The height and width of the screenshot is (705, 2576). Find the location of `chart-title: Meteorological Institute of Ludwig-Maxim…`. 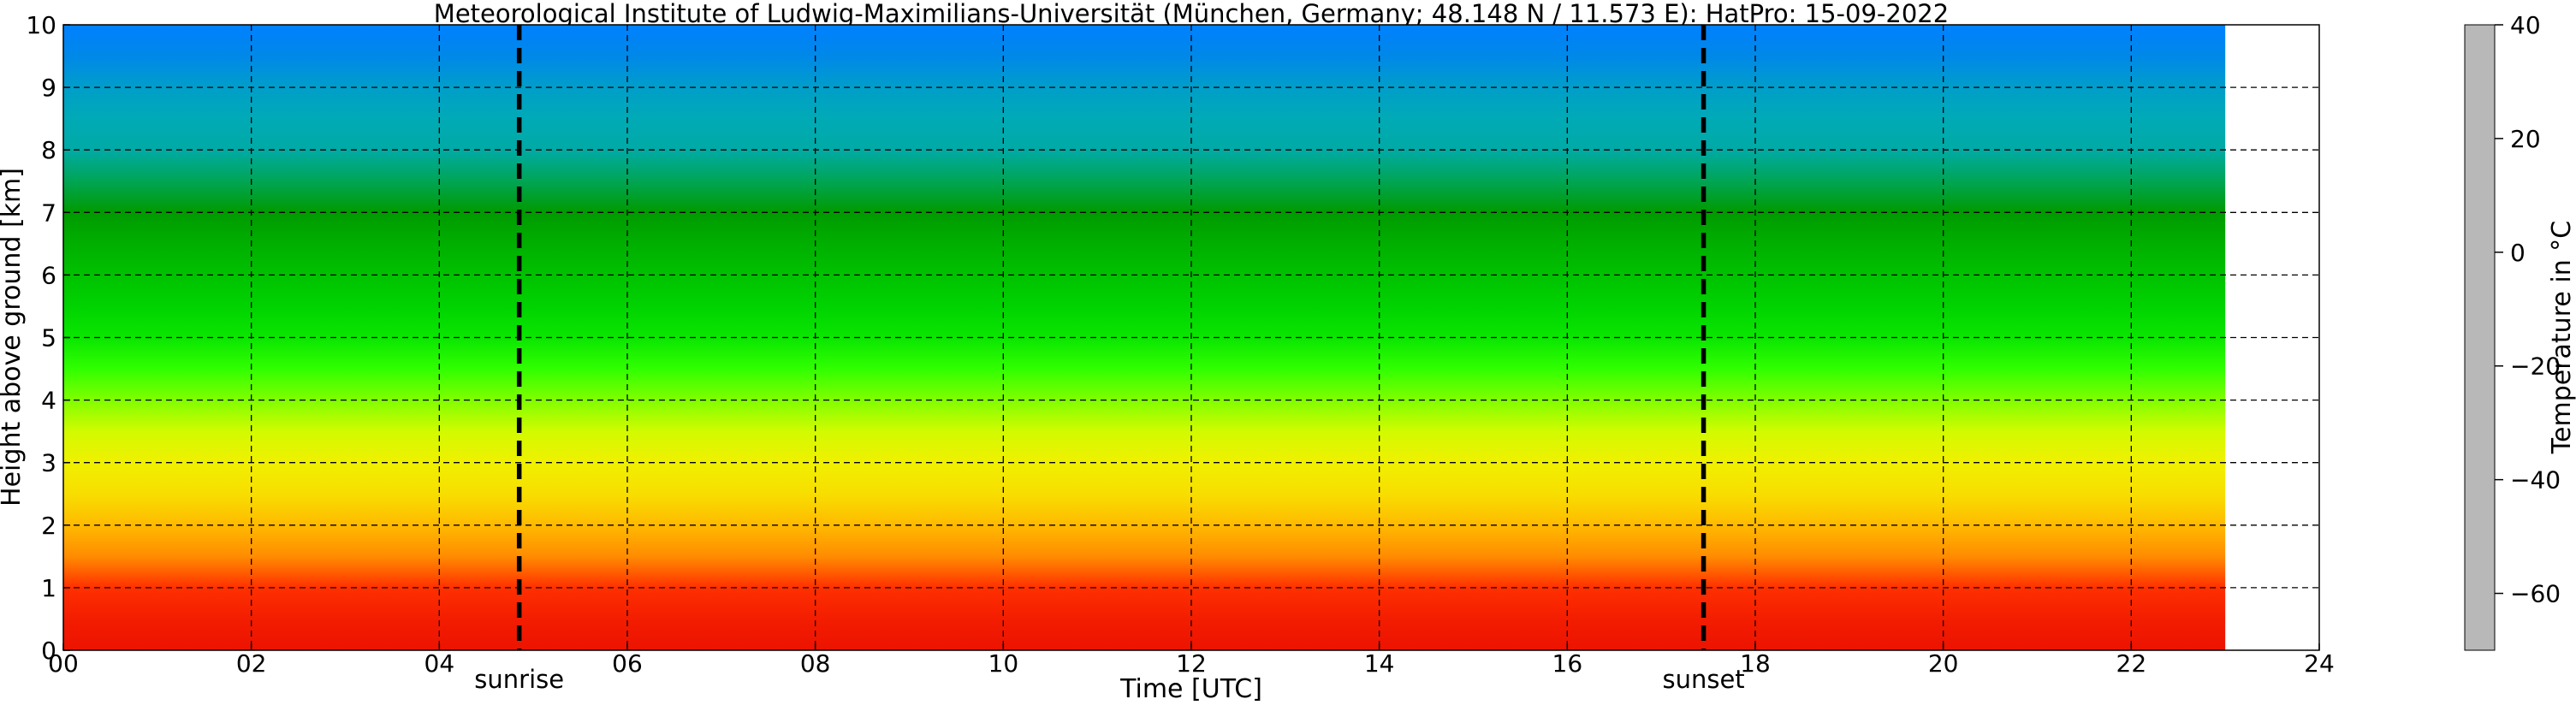

chart-title: Meteorological Institute of Ludwig-Maxim… is located at coordinates (1191, 14).